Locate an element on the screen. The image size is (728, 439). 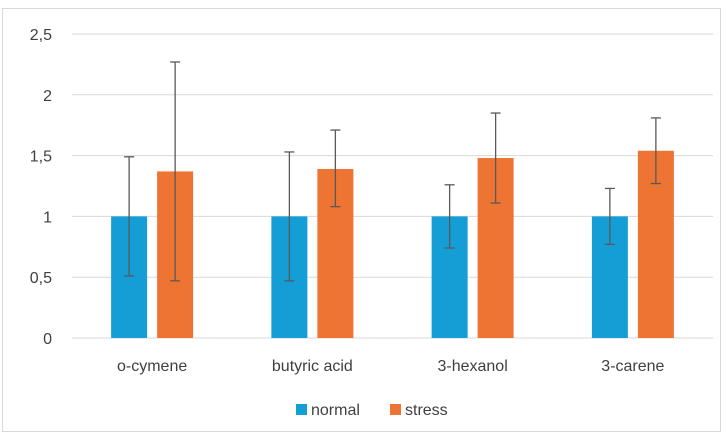
category-label: o-cymene is located at coordinates (152, 366).